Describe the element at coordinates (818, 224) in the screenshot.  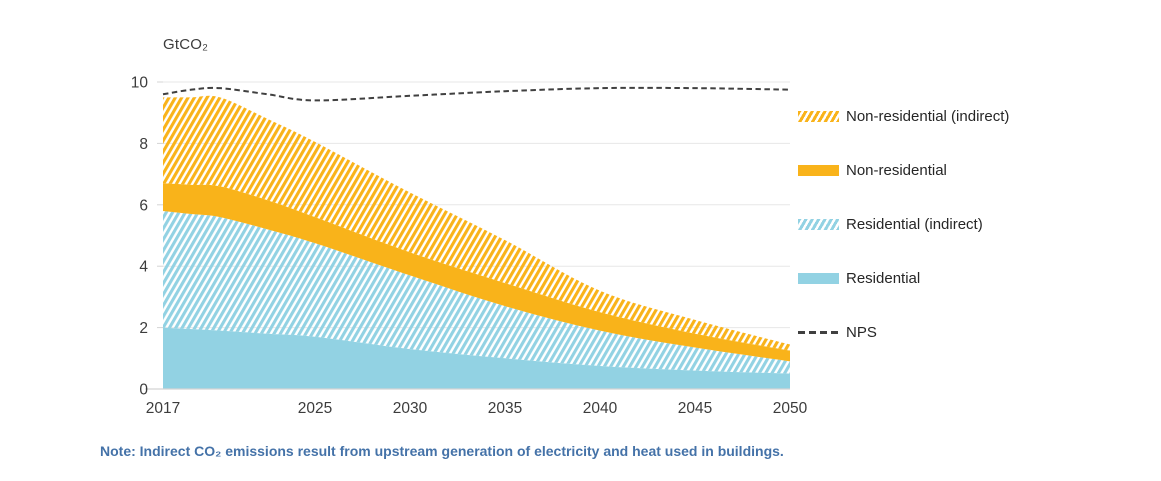
I see `residential-indirect-swatch-icon` at that location.